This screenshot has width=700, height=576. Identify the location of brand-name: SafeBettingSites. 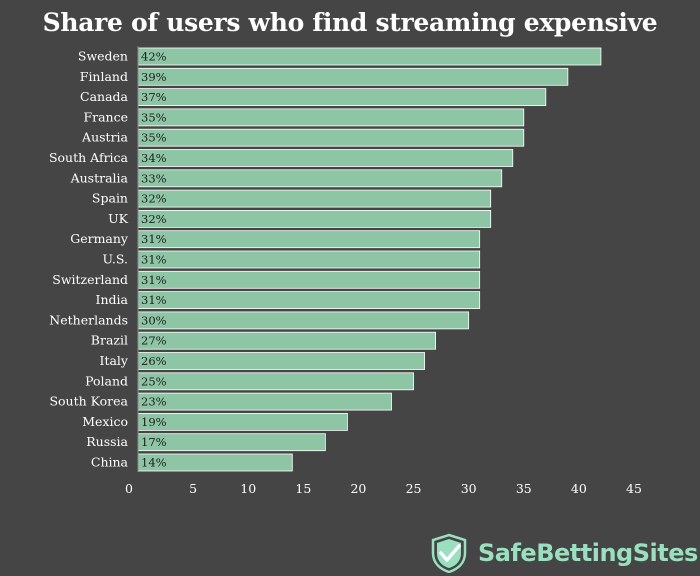
(588, 553).